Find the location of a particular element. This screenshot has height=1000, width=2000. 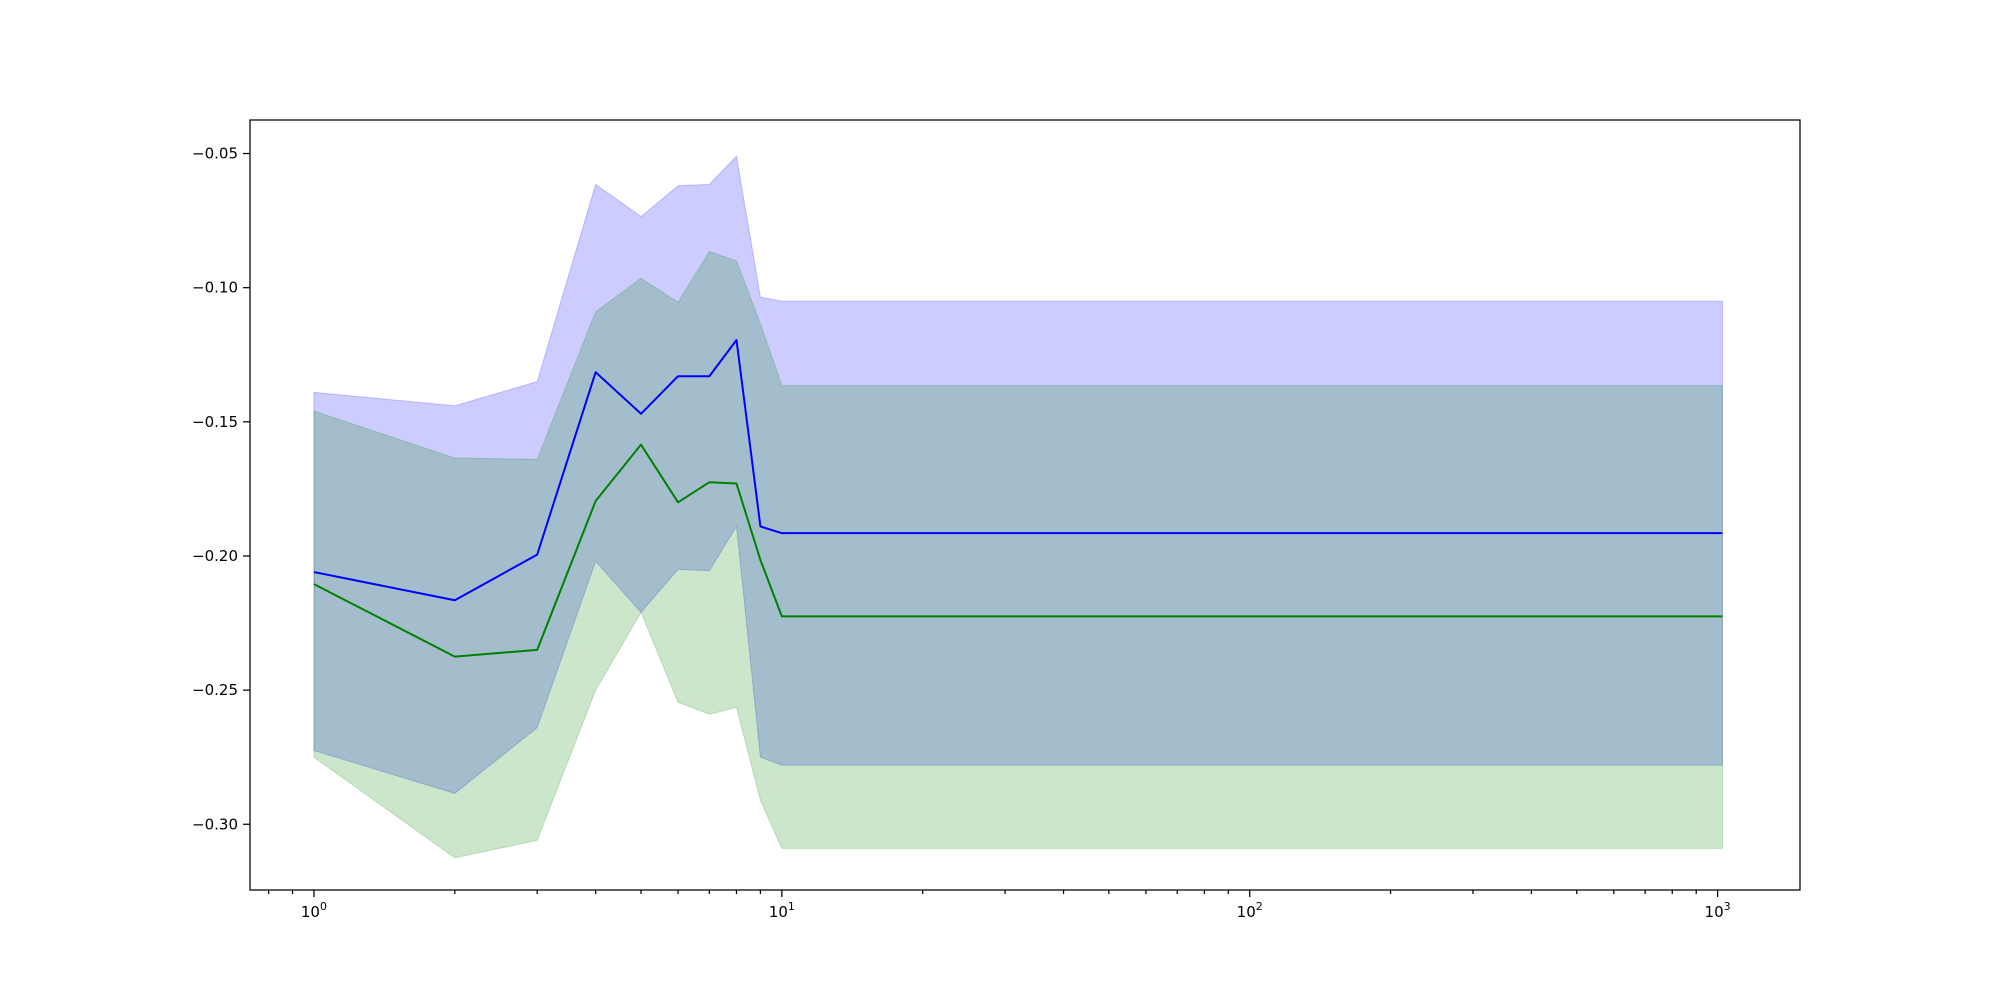

y-tick-label: −0.20 is located at coordinates (215, 556).